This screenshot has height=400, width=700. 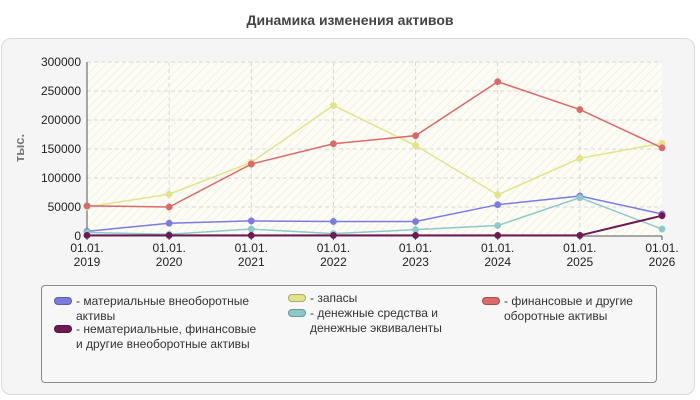 I want to click on y-tick-label: 50000, so click(x=65, y=207).